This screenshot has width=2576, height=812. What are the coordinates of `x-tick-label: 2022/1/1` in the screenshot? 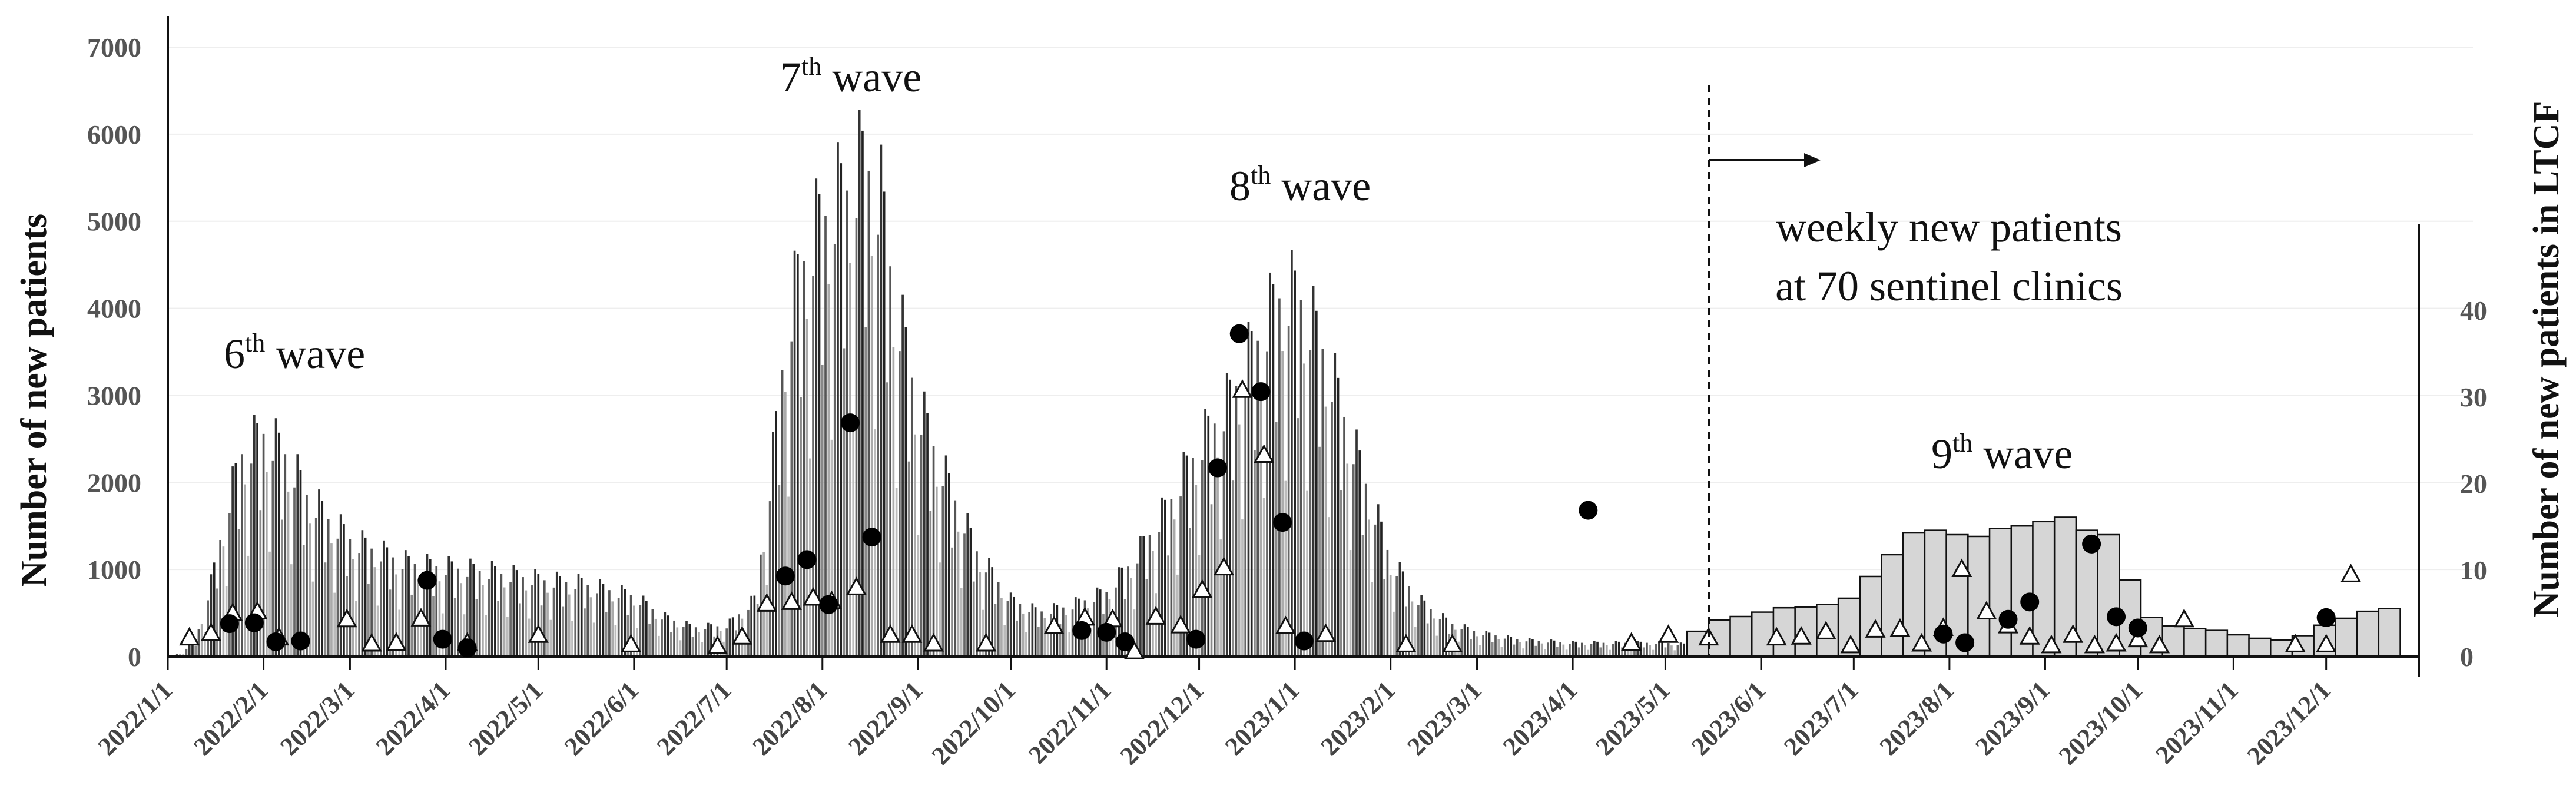 It's located at (135, 718).